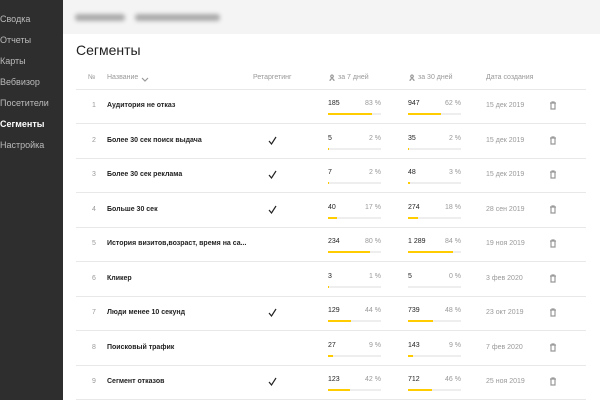  Describe the element at coordinates (22, 145) in the screenshot. I see `nav-item: Настройка` at that location.